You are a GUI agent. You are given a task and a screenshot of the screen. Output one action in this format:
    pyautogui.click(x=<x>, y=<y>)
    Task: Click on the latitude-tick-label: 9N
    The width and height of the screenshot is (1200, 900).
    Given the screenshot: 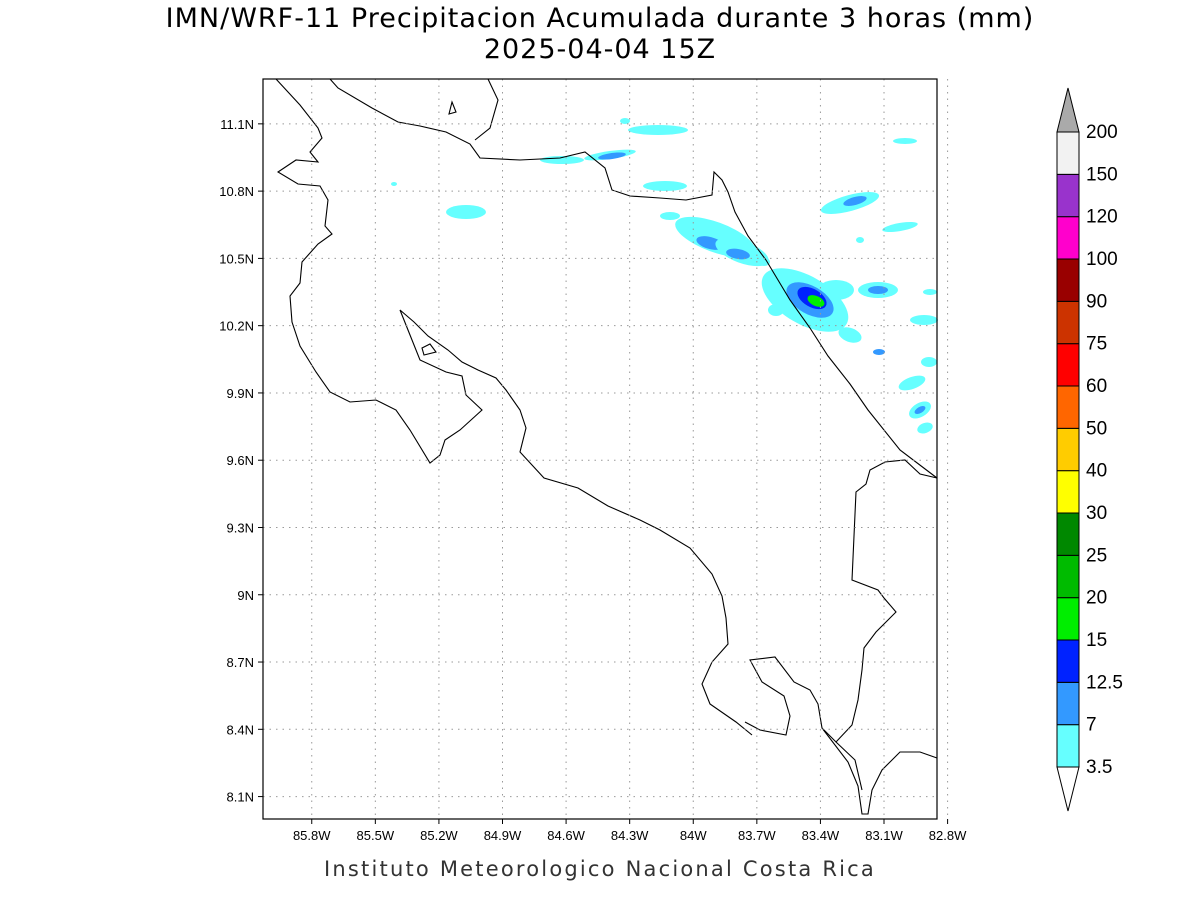 What is the action you would take?
    pyautogui.click(x=245, y=595)
    